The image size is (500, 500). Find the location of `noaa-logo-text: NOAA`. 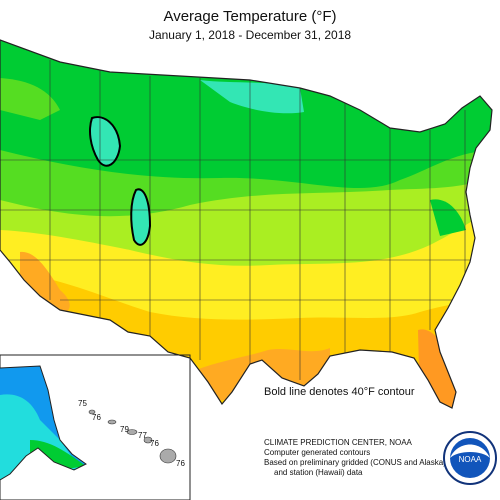

noaa-logo-text: NOAA is located at coordinates (470, 459).